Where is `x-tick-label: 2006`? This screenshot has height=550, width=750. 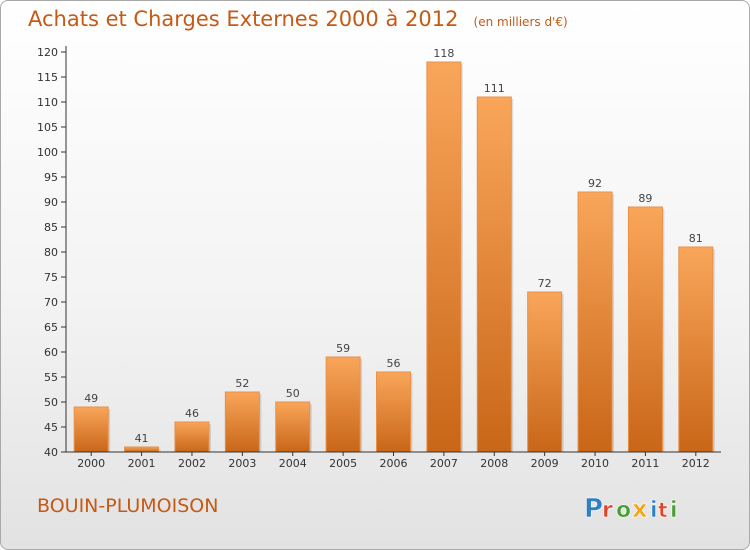 x-tick-label: 2006 is located at coordinates (394, 463).